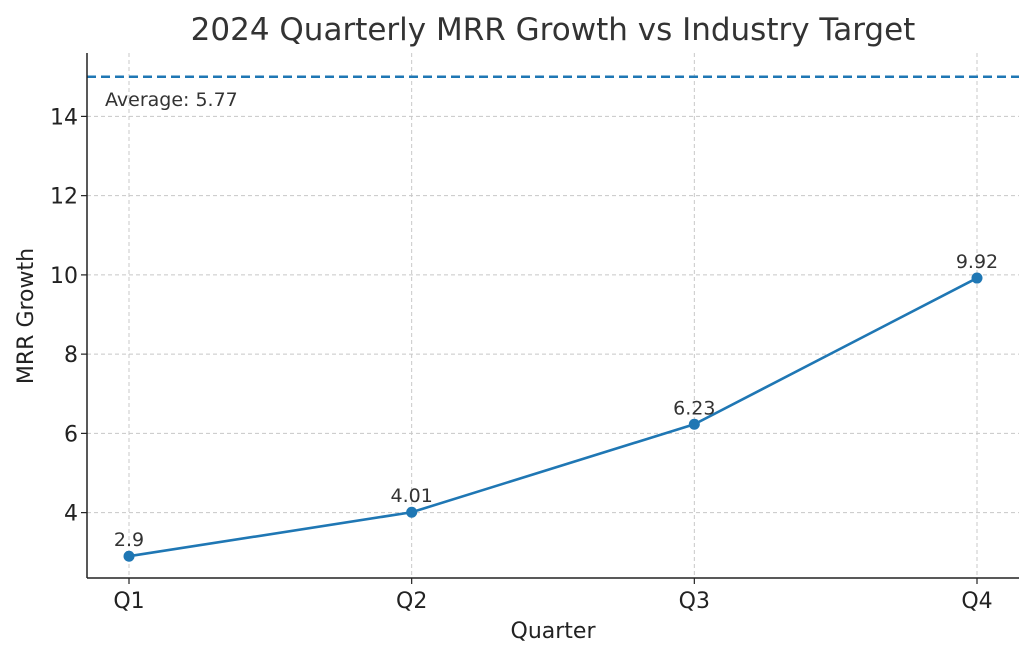 This screenshot has height=658, width=1034. What do you see at coordinates (26, 316) in the screenshot?
I see `y-axis-label: MRR Growth` at bounding box center [26, 316].